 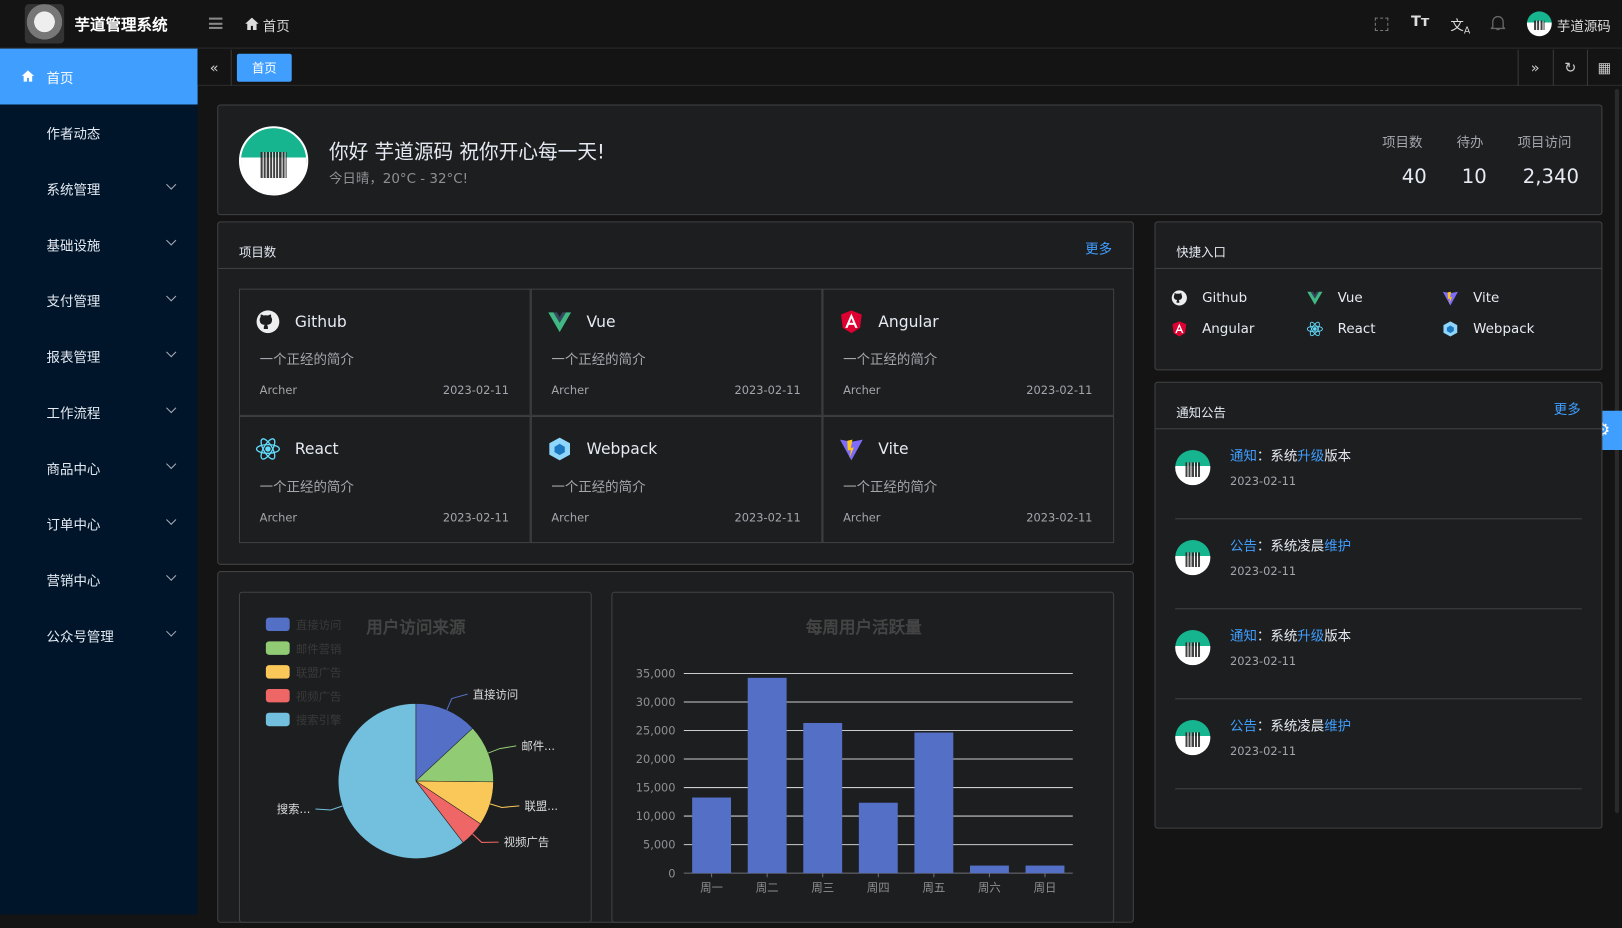 I want to click on sidebar-item: 商品中心, so click(x=99, y=468).